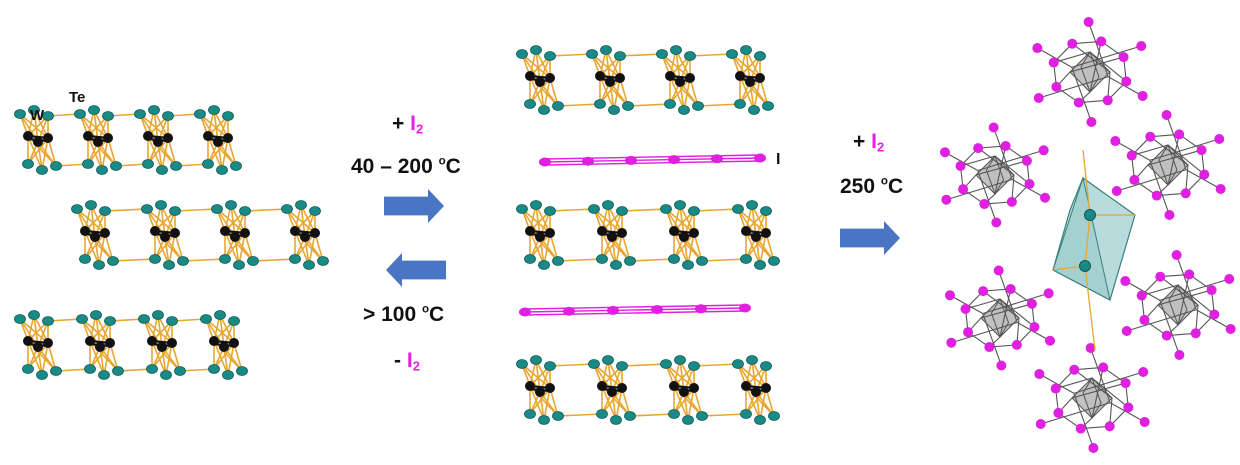 The image size is (1240, 465). Describe the element at coordinates (859, 141) in the screenshot. I see `plus-sign: +` at that location.